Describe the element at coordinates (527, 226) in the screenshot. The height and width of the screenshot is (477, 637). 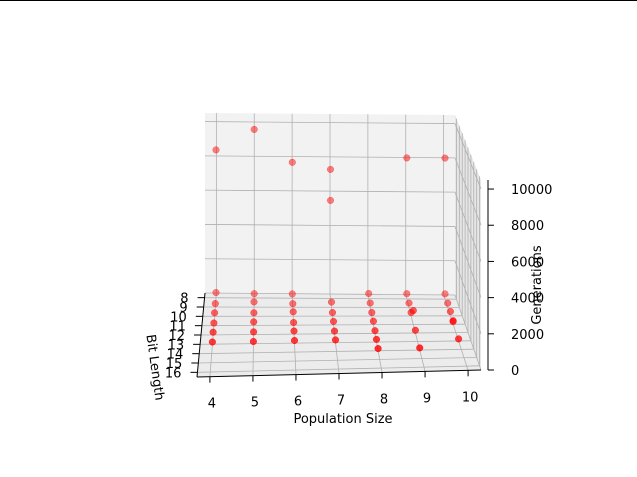
I see `z-tick-label: 8000` at that location.